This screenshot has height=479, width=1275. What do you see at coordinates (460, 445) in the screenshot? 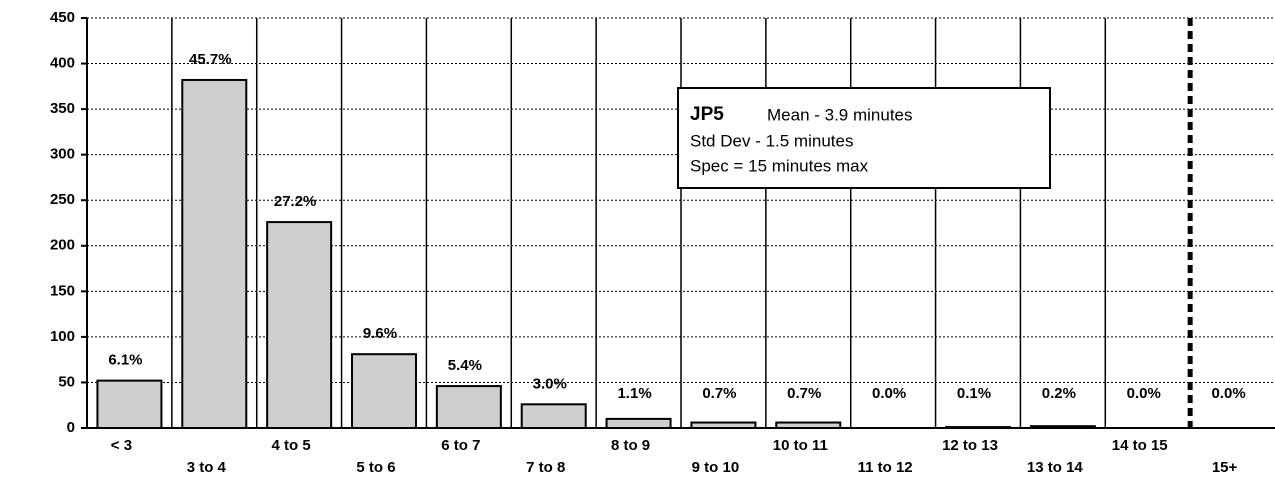
I see `x-tick-label: 6 to 7` at bounding box center [460, 445].